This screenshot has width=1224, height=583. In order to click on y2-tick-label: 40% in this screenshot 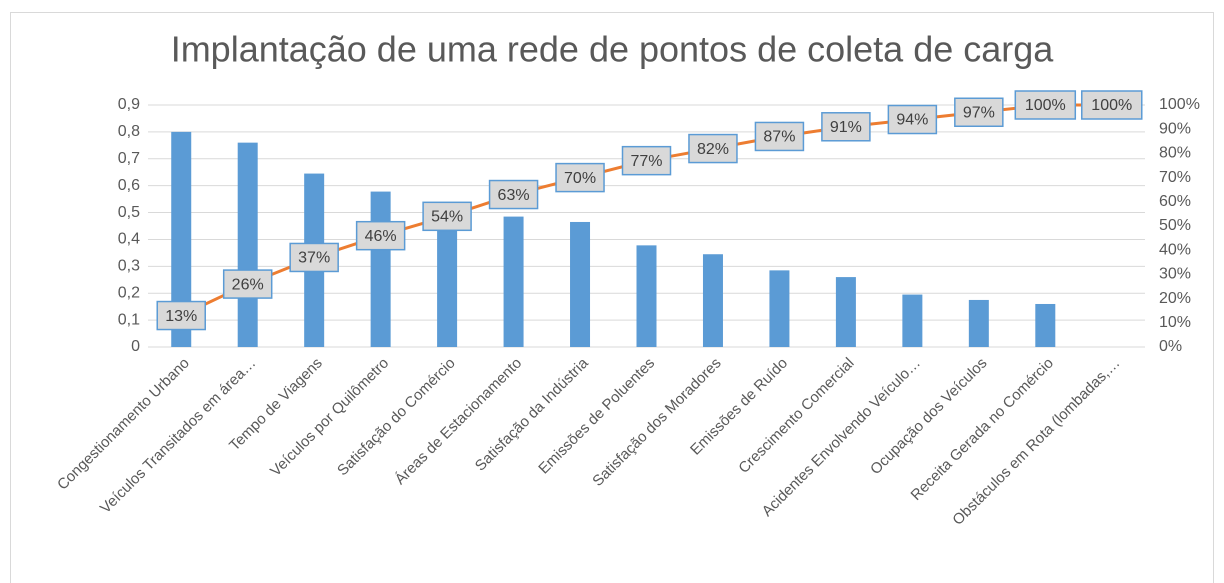, I will do `click(1175, 249)`.